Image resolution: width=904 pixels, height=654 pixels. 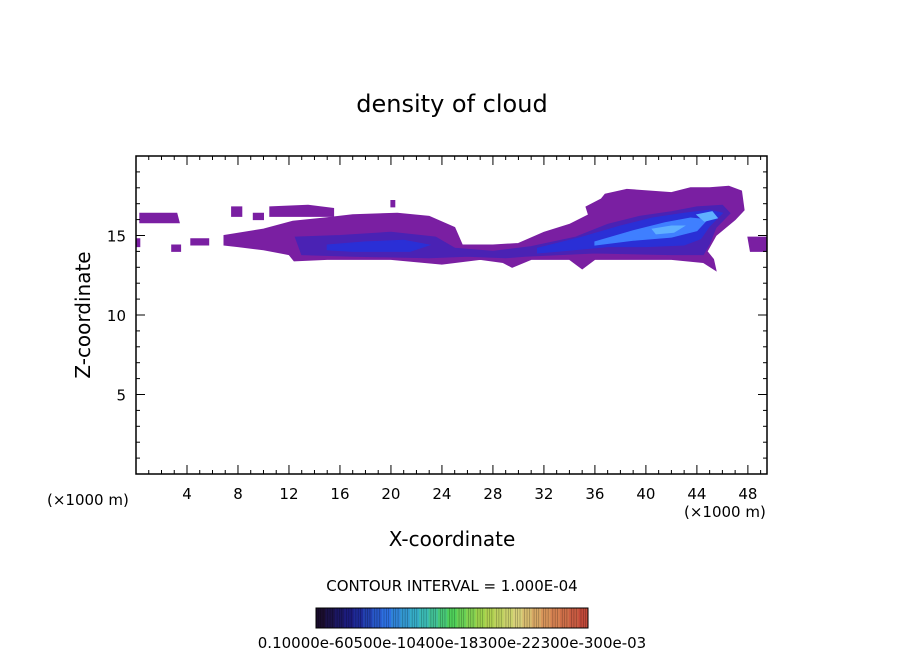 What do you see at coordinates (238, 494) in the screenshot?
I see `x-tick-label: 8` at bounding box center [238, 494].